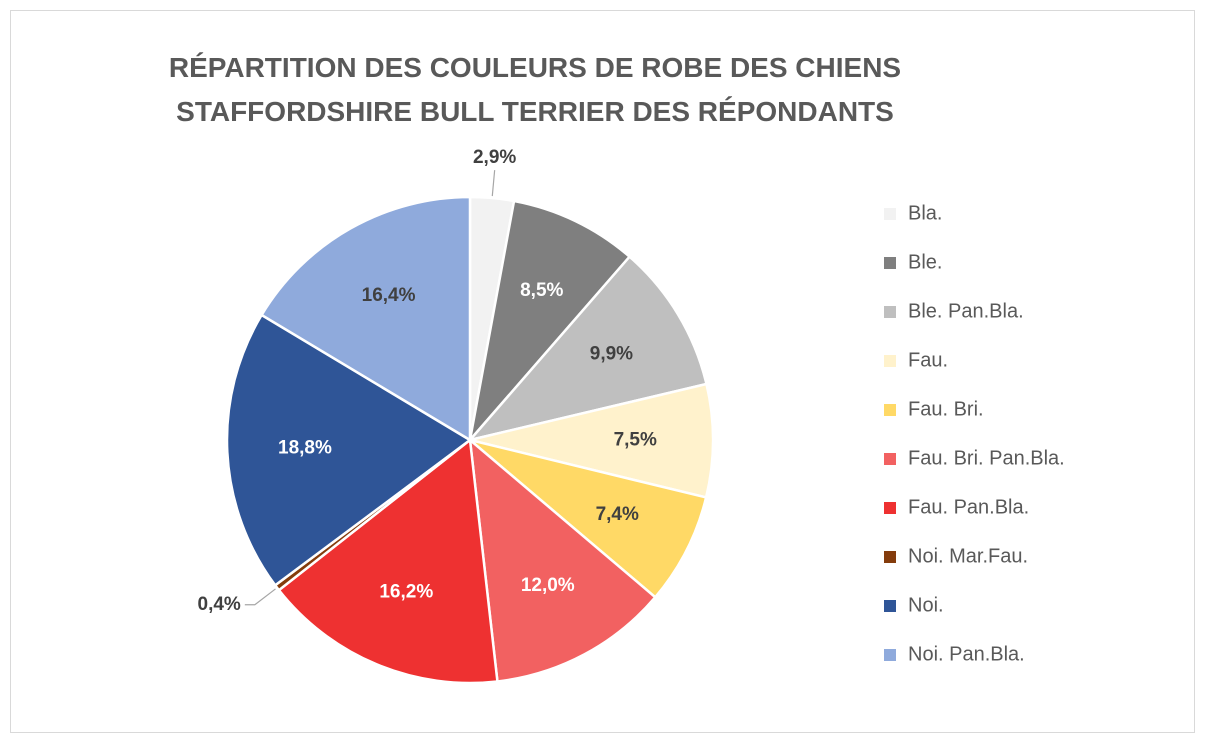 The image size is (1206, 744). Describe the element at coordinates (966, 311) in the screenshot. I see `legend-label: Ble. Pan.Bla.` at that location.